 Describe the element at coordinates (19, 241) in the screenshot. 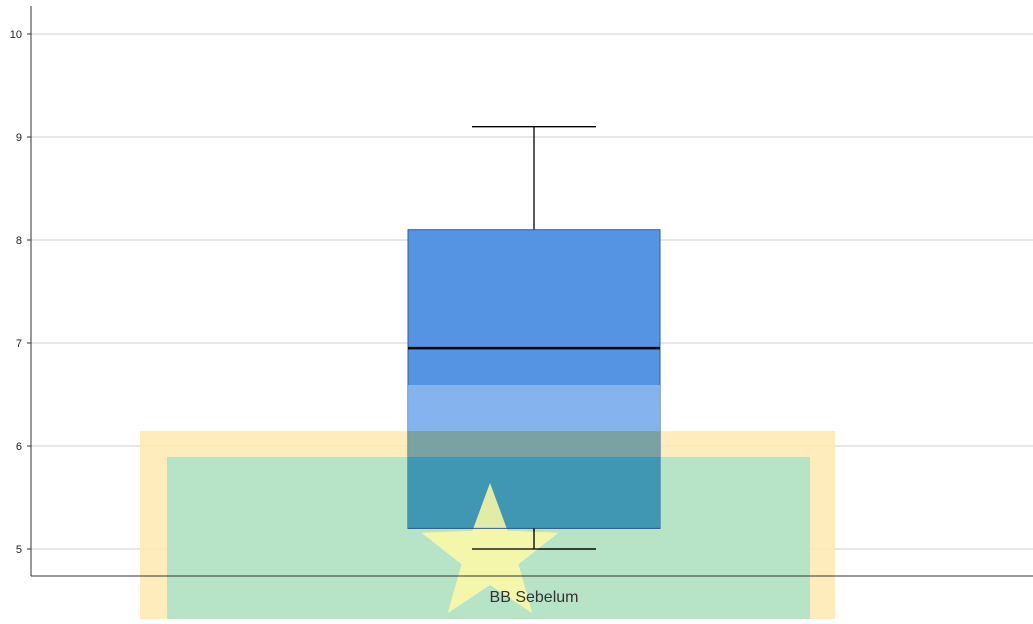

I see `y-tick-label: 8` at that location.